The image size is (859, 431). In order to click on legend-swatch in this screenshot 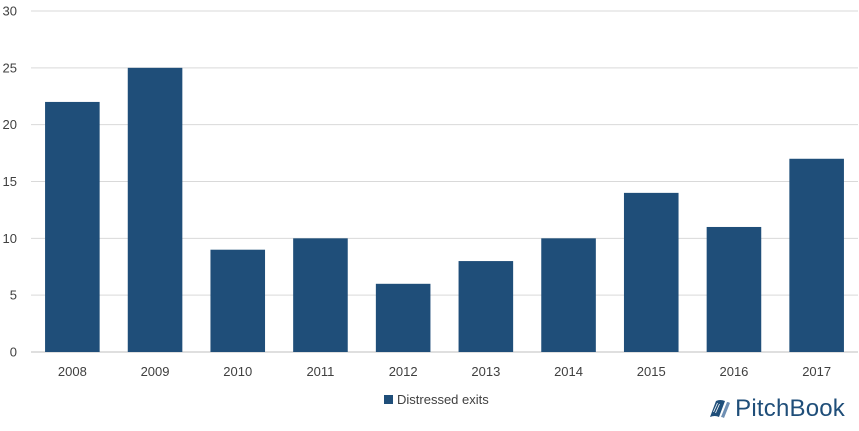, I will do `click(388, 399)`.